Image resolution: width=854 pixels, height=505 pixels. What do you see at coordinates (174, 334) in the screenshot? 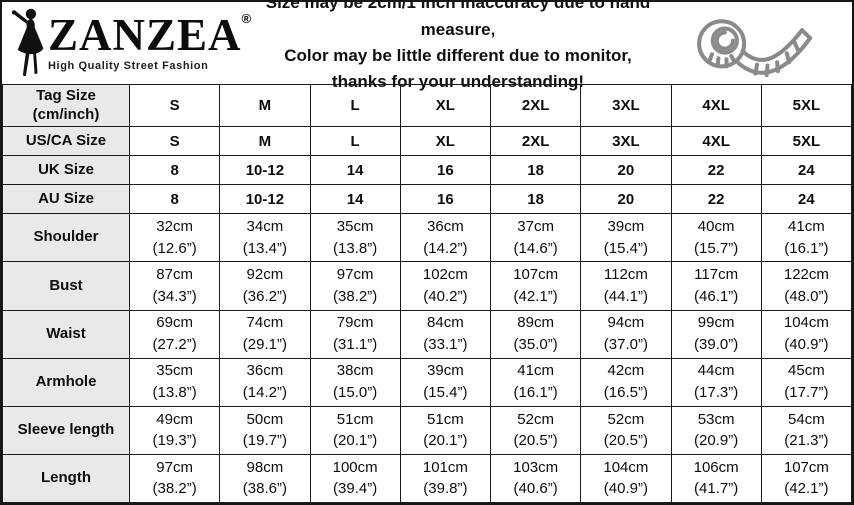
I see `measure-cell: 69cm (27.2”)` at bounding box center [174, 334].